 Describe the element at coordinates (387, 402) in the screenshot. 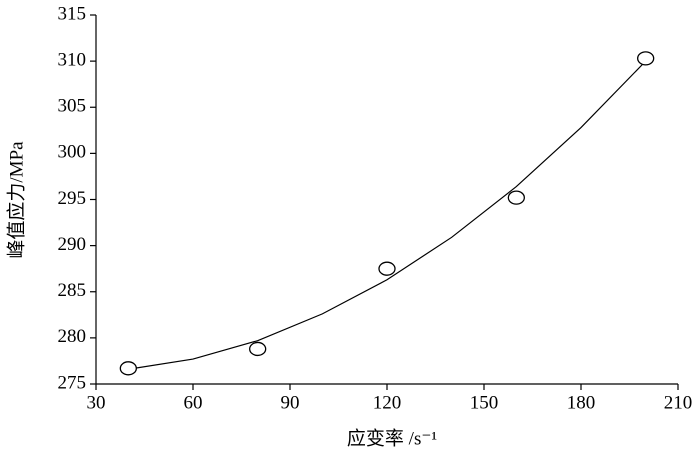

I see `x-tick-label: 120` at that location.